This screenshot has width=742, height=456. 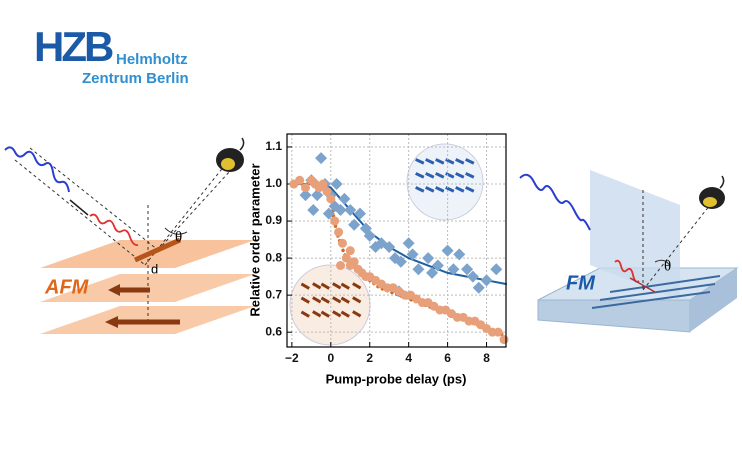 What do you see at coordinates (369, 358) in the screenshot?
I see `x-tick-label: 2` at bounding box center [369, 358].